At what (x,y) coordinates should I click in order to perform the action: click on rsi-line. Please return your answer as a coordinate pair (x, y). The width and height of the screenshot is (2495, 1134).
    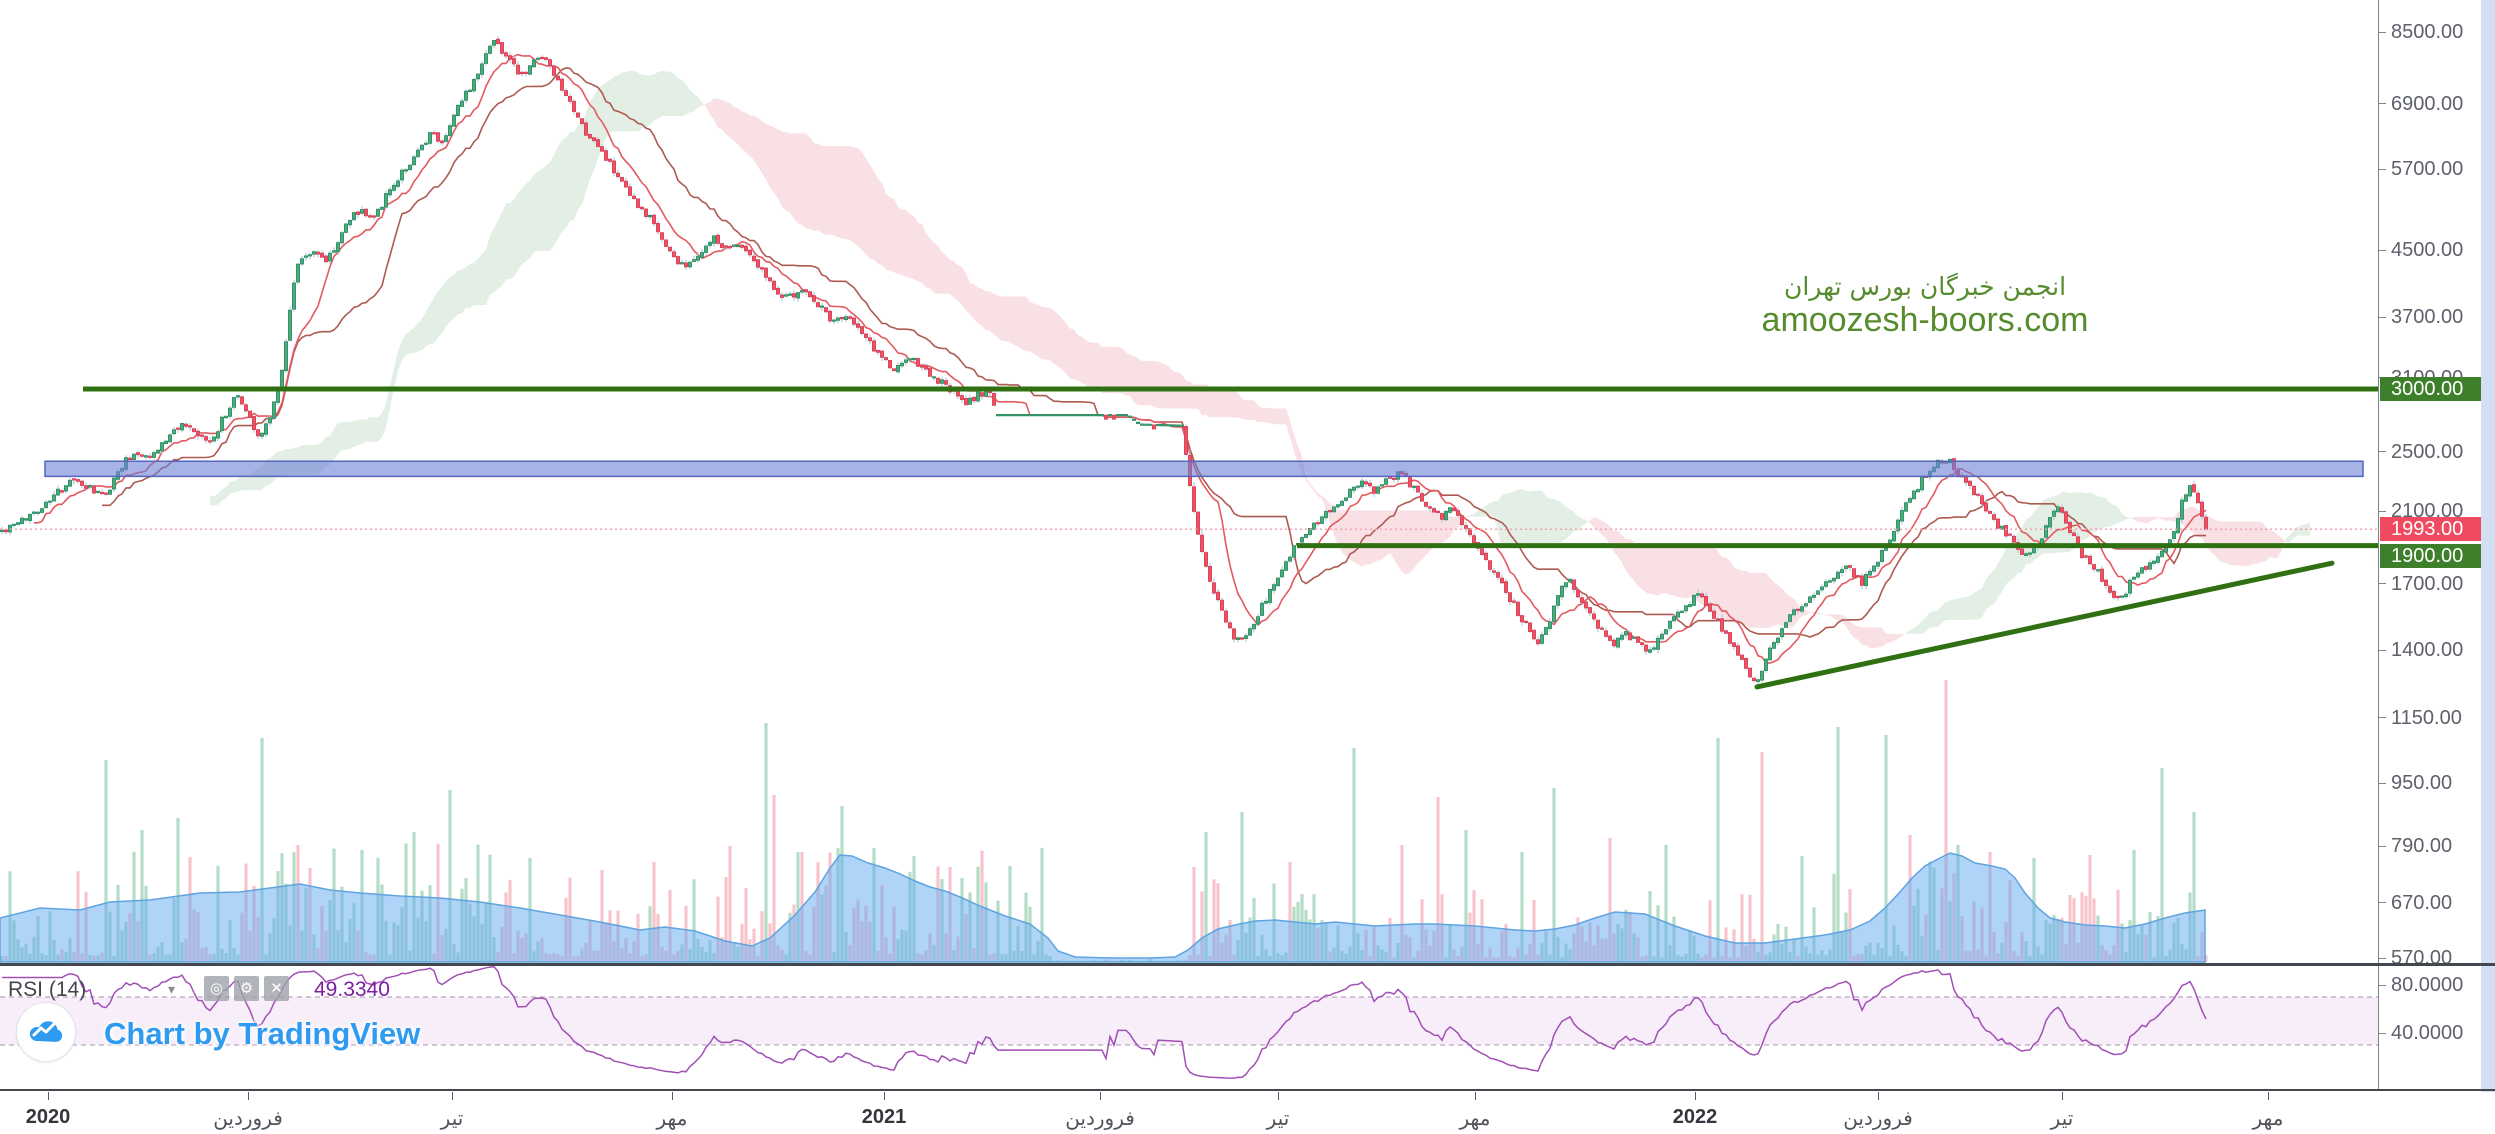
    Looking at the image, I should click on (1104, 1022).